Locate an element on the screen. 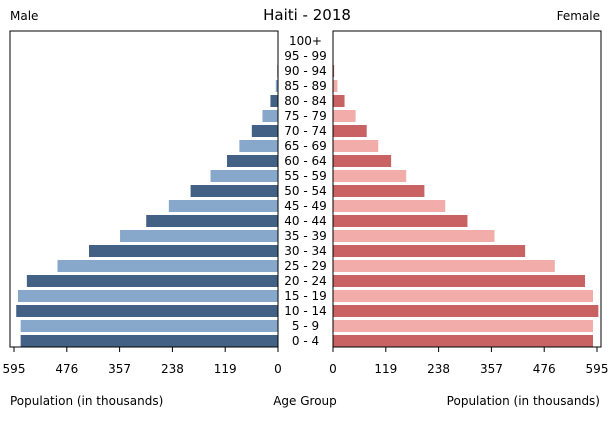 The height and width of the screenshot is (425, 610). age-group-label: 60 - 64 is located at coordinates (305, 161).